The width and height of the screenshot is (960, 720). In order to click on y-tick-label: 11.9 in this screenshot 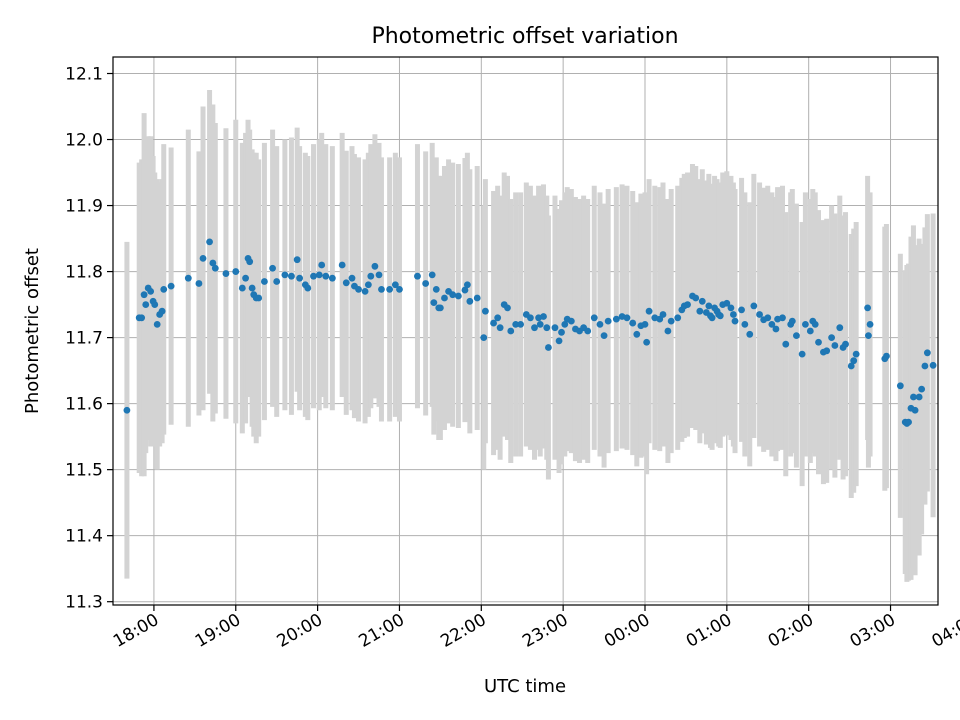, I will do `click(84, 207)`.